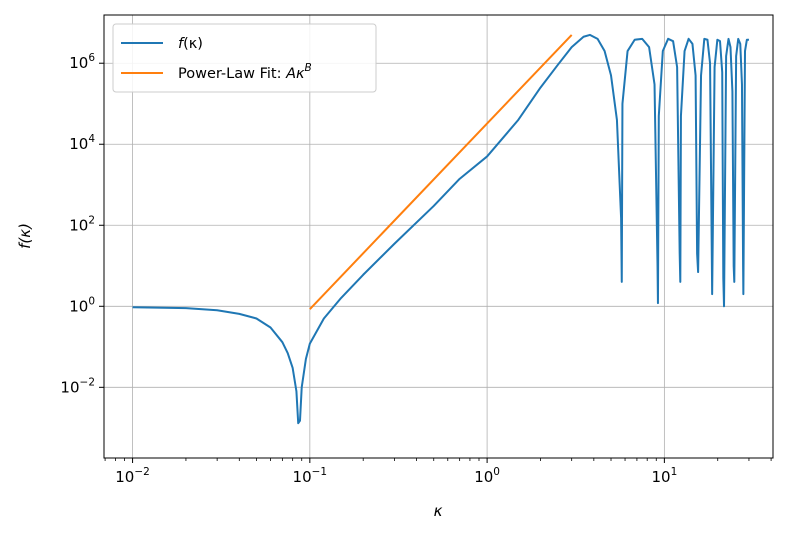  Describe the element at coordinates (483, 477) in the screenshot. I see `x-tick-label-2-base: 10` at that location.